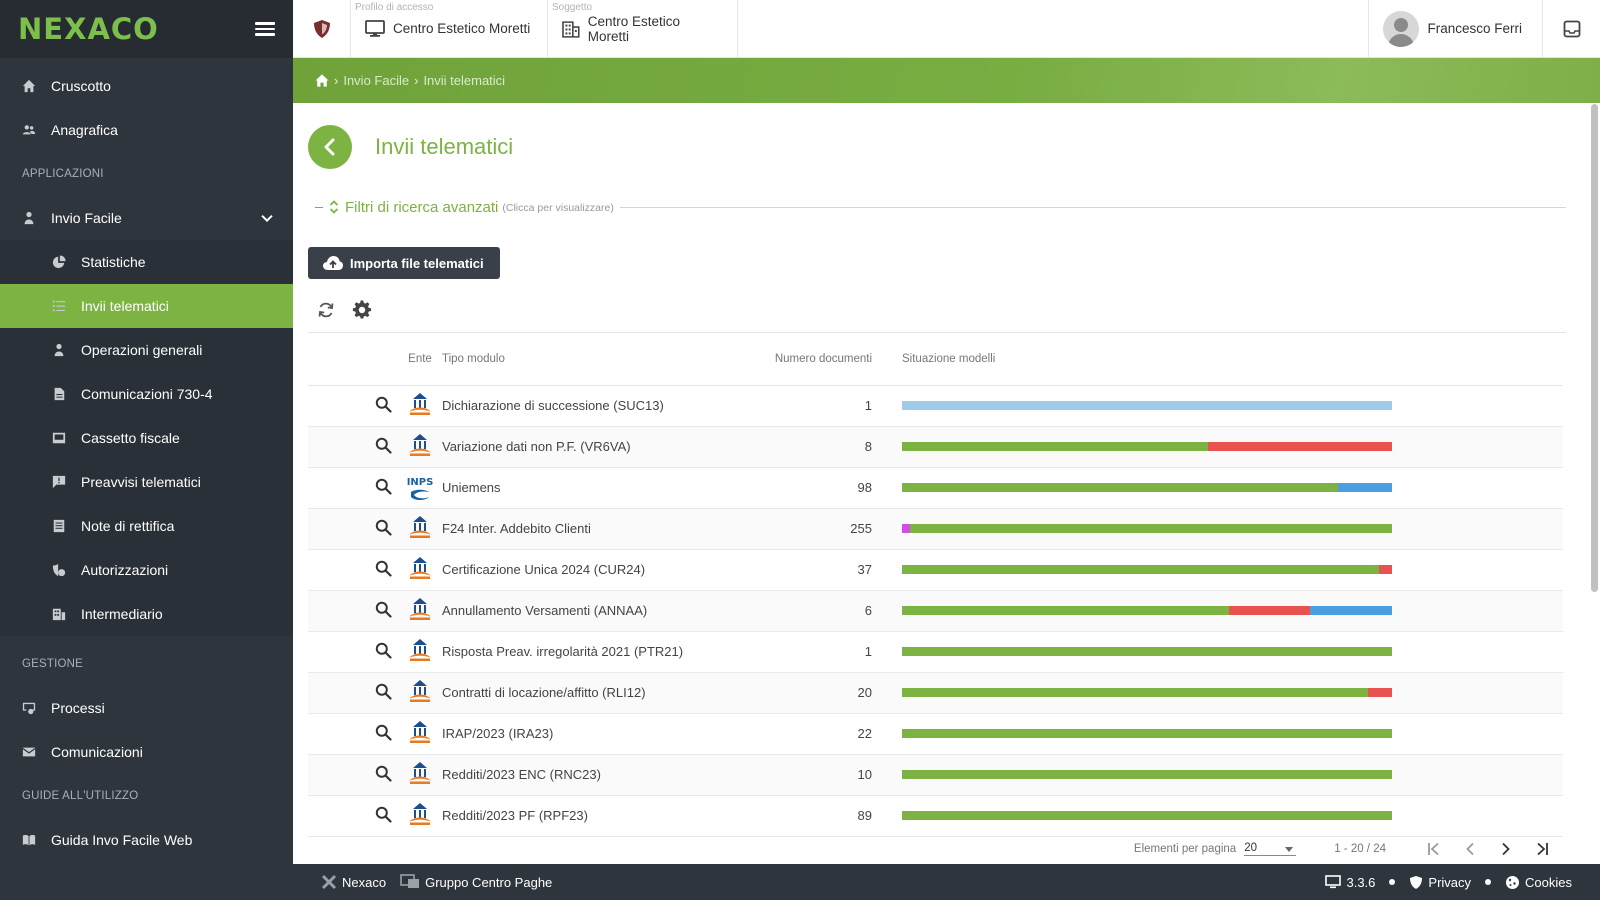 Image resolution: width=1600 pixels, height=900 pixels. What do you see at coordinates (1270, 849) in the screenshot?
I see `per-page-select: 20` at bounding box center [1270, 849].